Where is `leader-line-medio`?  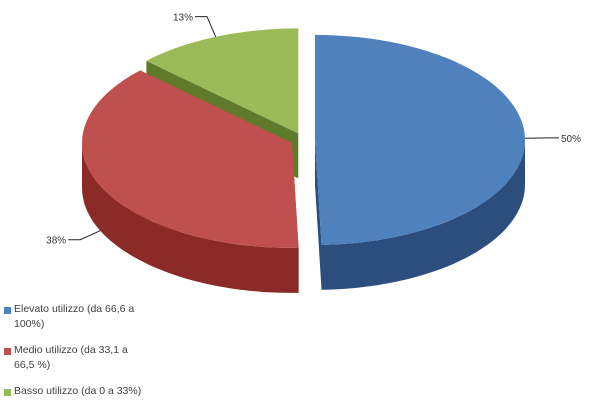
leader-line-medio is located at coordinates (84, 235).